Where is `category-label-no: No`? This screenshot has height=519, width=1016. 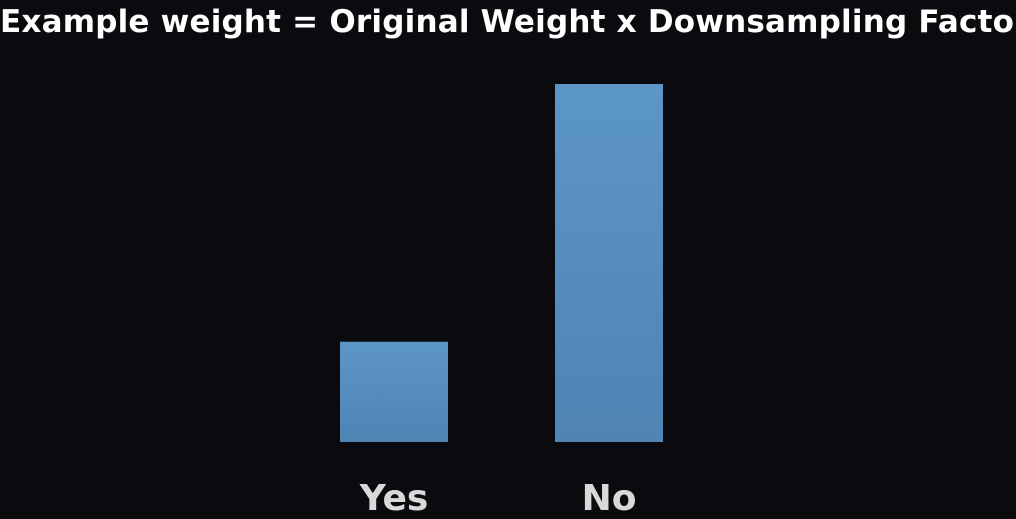 category-label-no: No is located at coordinates (609, 498).